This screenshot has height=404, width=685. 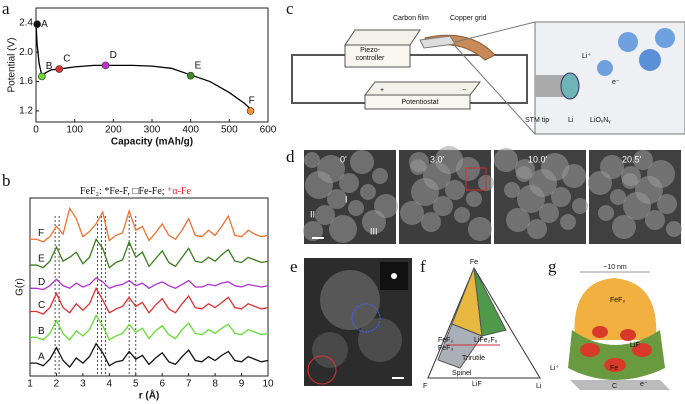 What do you see at coordinates (464, 90) in the screenshot?
I see `label: −` at bounding box center [464, 90].